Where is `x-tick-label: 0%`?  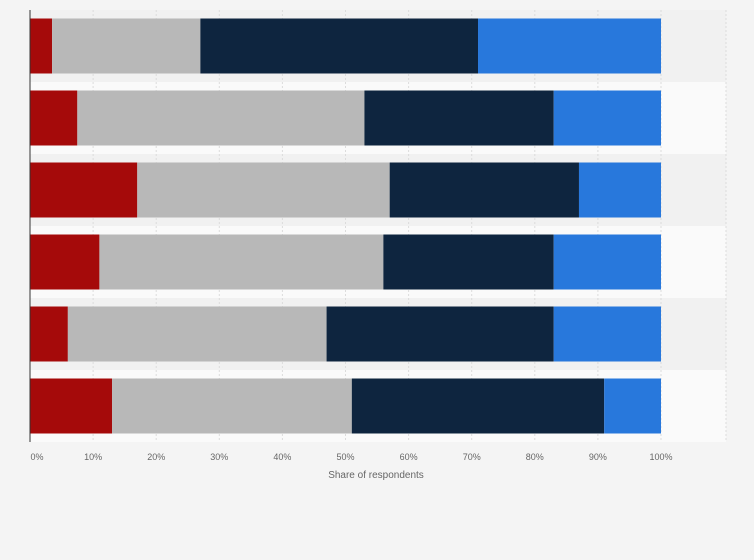
x-tick-label: 0% is located at coordinates (36, 457).